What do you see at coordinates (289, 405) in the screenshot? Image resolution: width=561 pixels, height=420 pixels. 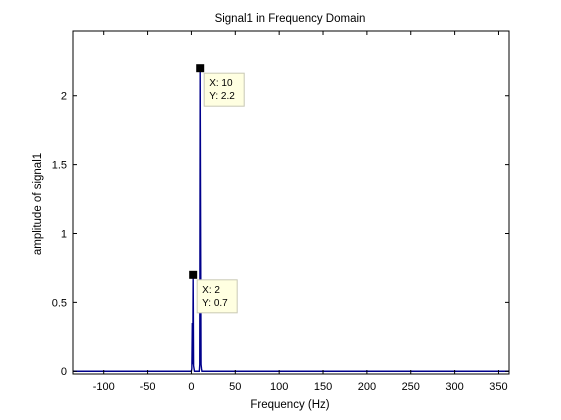 I see `x-axis-label: Frequency (Hz)` at bounding box center [289, 405].